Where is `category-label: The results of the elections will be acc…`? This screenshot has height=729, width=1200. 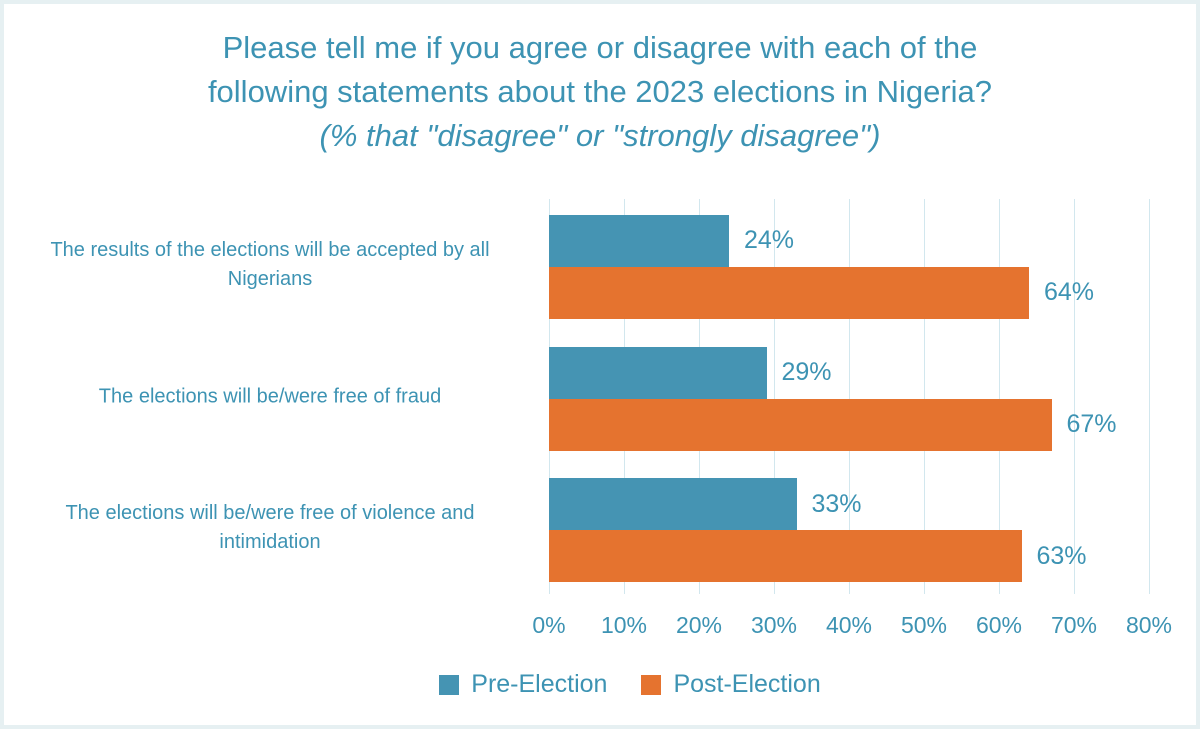
category-label: The results of the elections will be acc… is located at coordinates (270, 264).